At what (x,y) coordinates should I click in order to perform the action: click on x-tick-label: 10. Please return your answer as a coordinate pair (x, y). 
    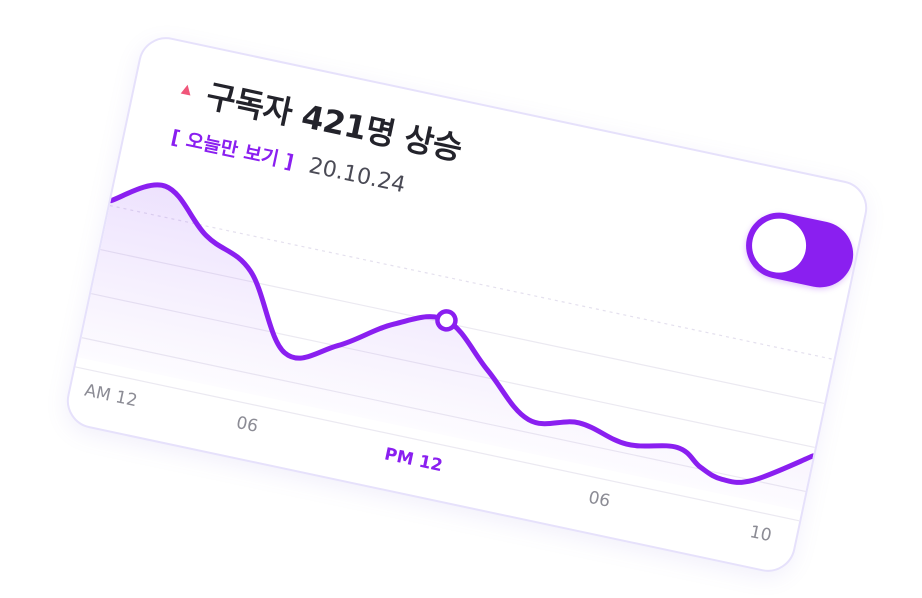
    Looking at the image, I should click on (760, 534).